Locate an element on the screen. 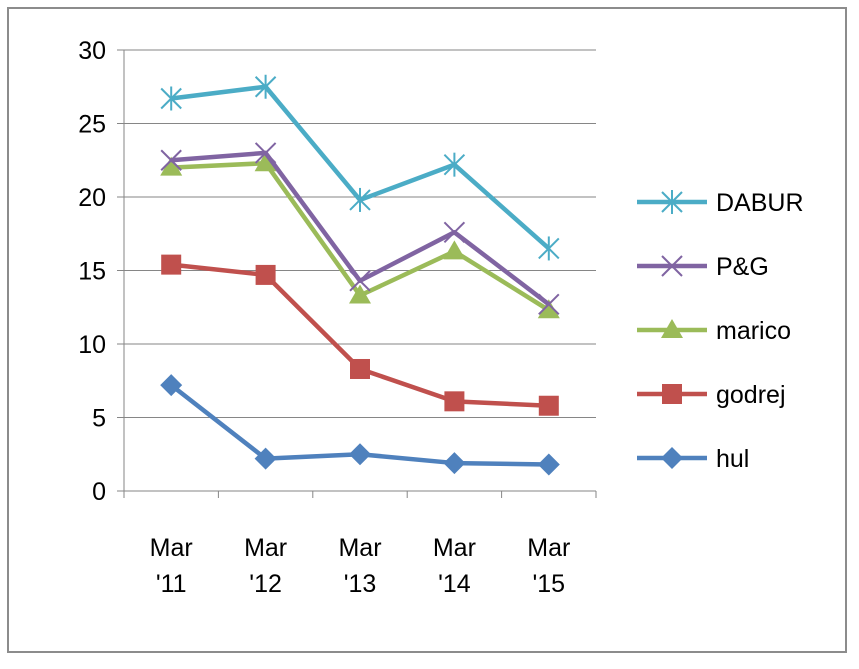 The width and height of the screenshot is (859, 669). data-point-hul-1-shape is located at coordinates (265, 458).